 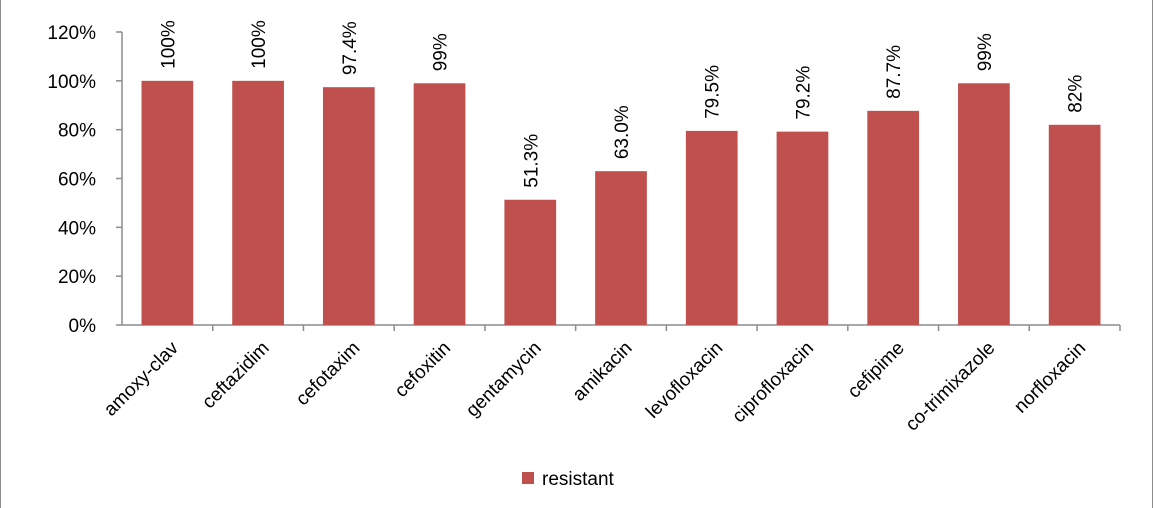 What do you see at coordinates (893, 217) in the screenshot?
I see `bar-cefipime` at bounding box center [893, 217].